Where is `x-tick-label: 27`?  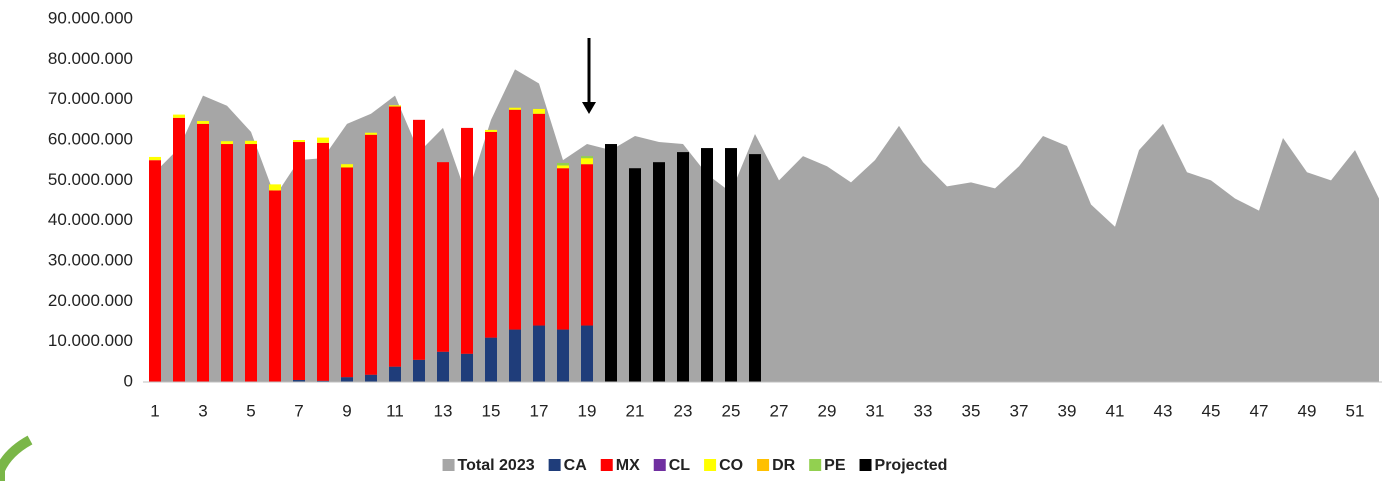
x-tick-label: 27 is located at coordinates (779, 410).